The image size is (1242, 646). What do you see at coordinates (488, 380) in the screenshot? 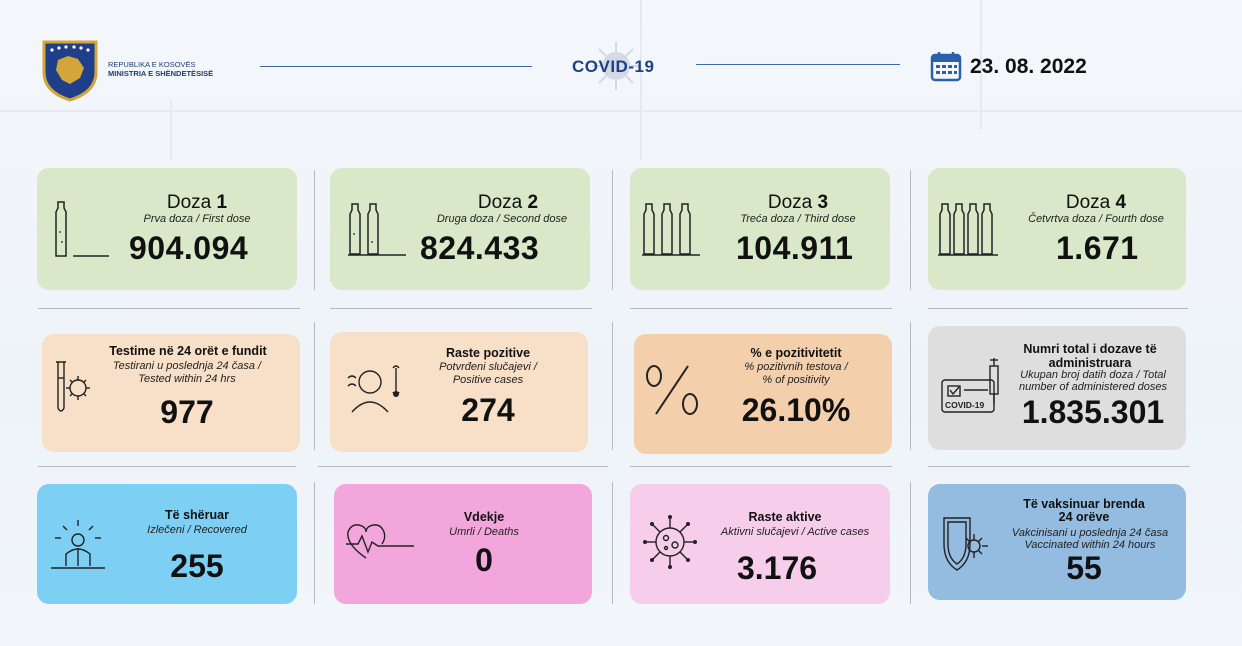
I see `positive-subtitle-line2: Positive cases` at bounding box center [488, 380].